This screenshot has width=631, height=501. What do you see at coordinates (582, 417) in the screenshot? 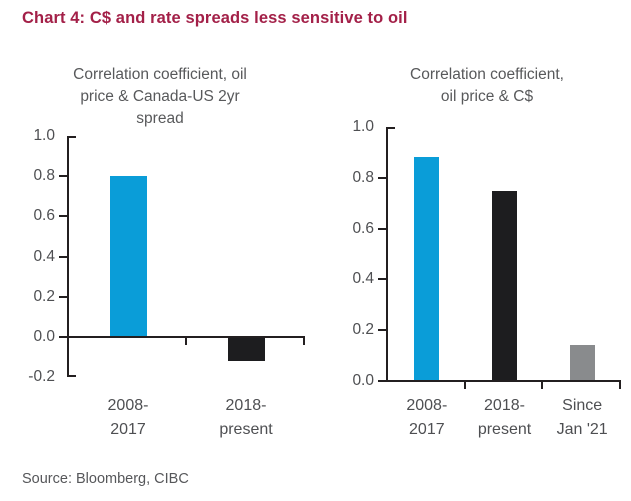
I see `x-category-label: Since Jan '21` at bounding box center [582, 417].